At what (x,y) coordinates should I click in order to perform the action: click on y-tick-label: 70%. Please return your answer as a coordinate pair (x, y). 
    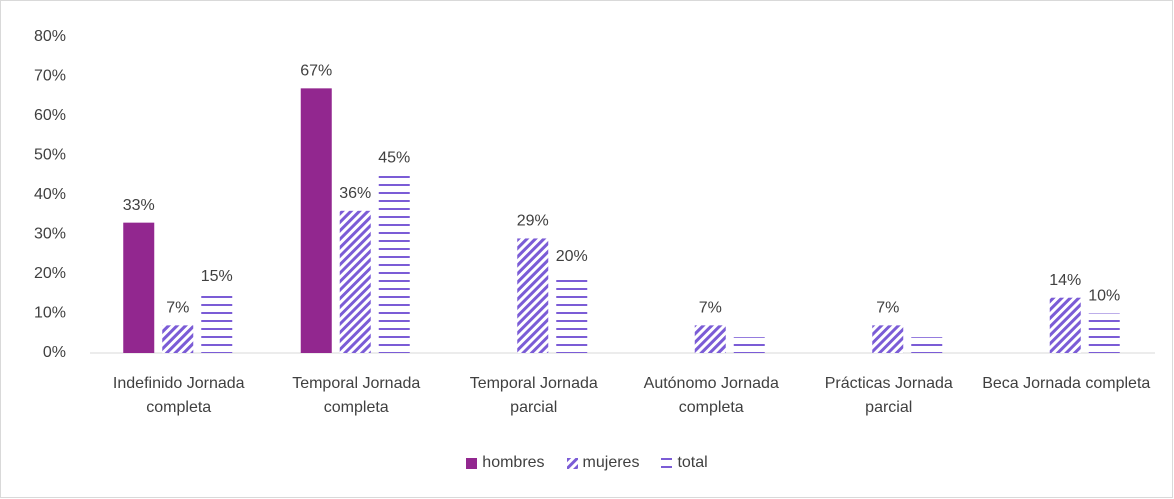
    Looking at the image, I should click on (50, 76).